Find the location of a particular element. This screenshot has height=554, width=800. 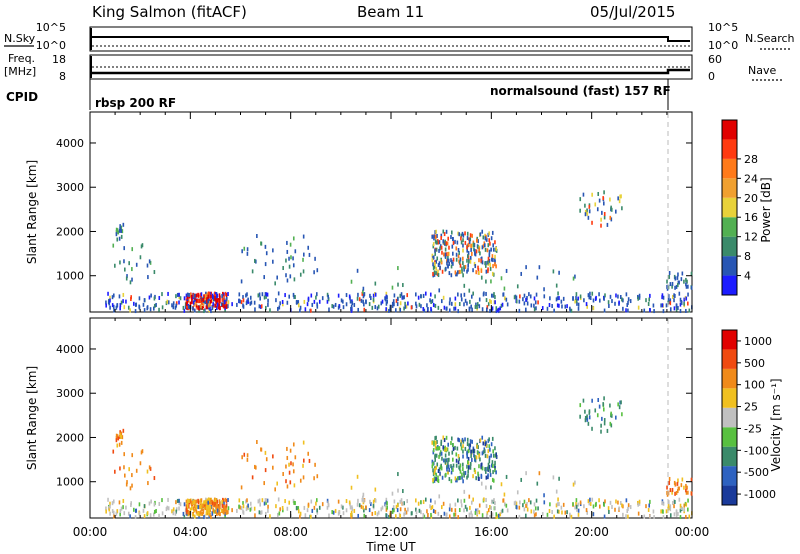

power-colorbar-label: Power [dB] is located at coordinates (766, 209).